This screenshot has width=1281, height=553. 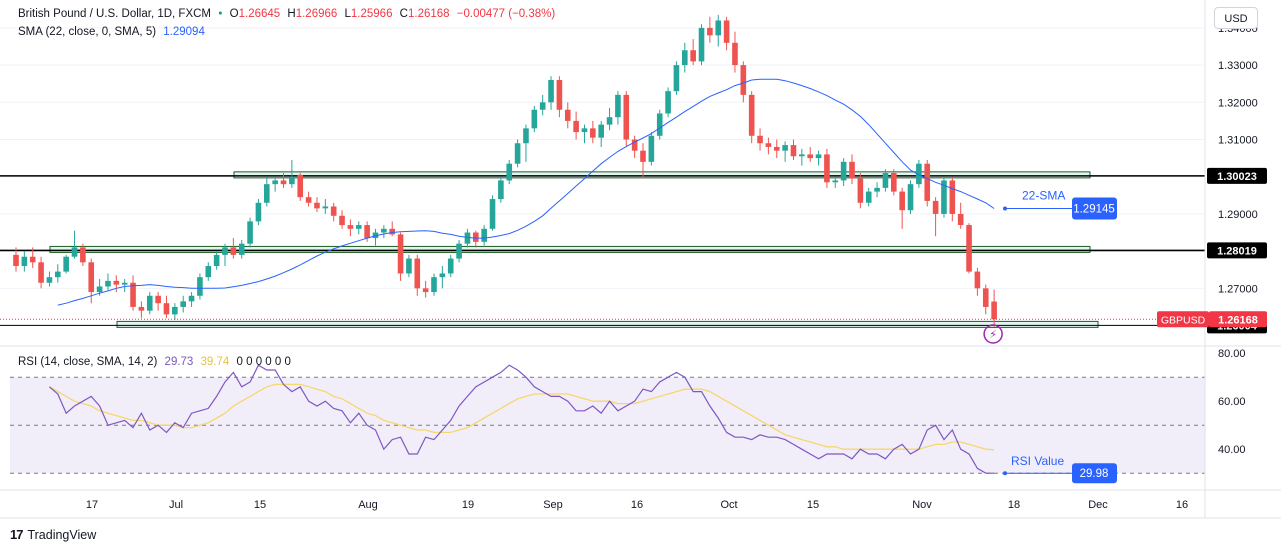 What do you see at coordinates (1232, 402) in the screenshot?
I see `rsi-axis: 80.00 60.00 40.00` at bounding box center [1232, 402].